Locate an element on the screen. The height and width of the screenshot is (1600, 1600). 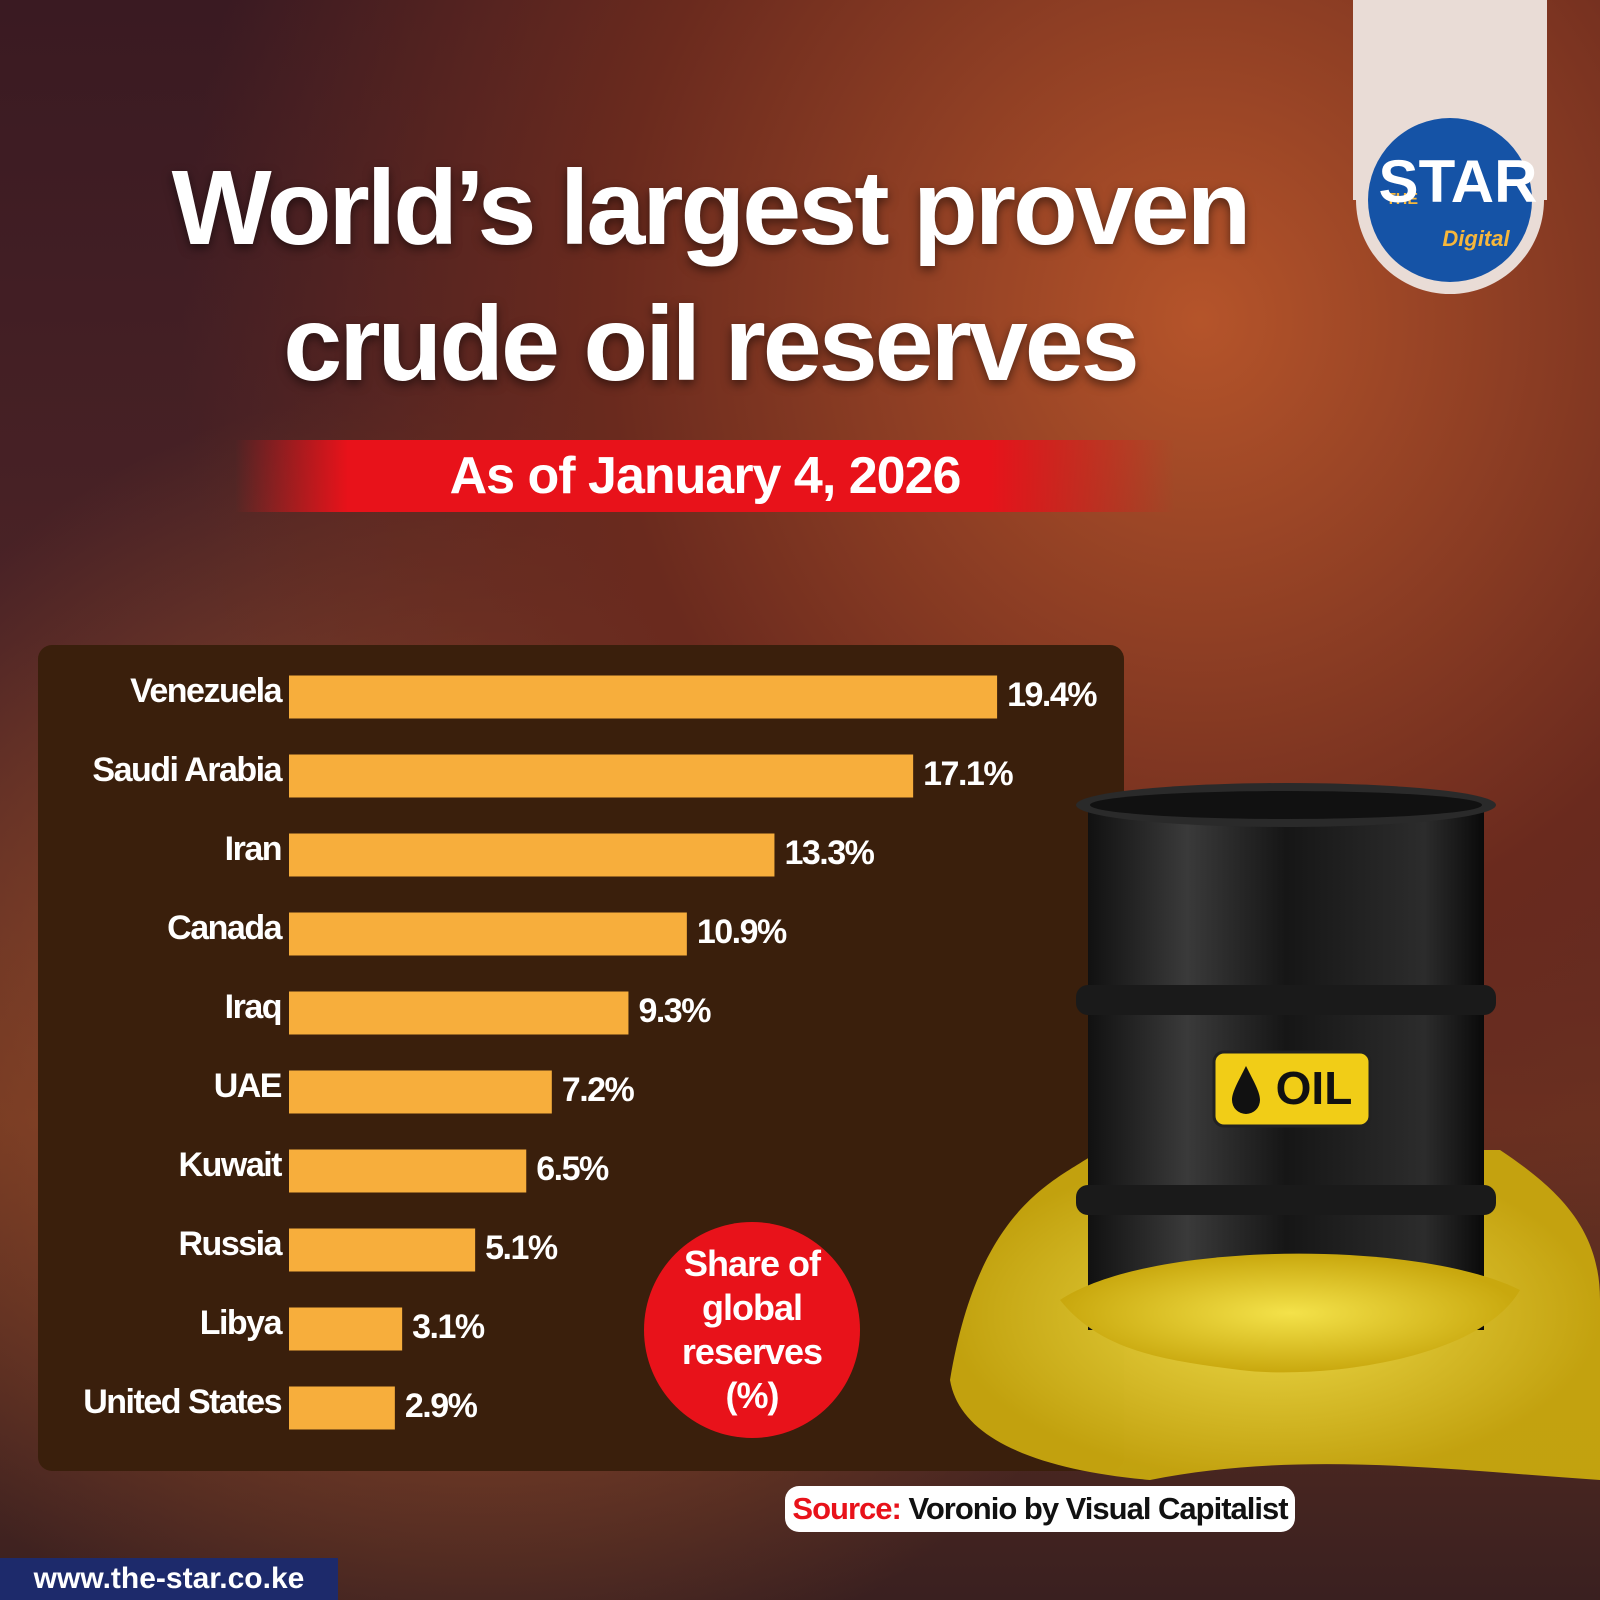
subtitle: As of January 4, 2026 is located at coordinates (705, 476).